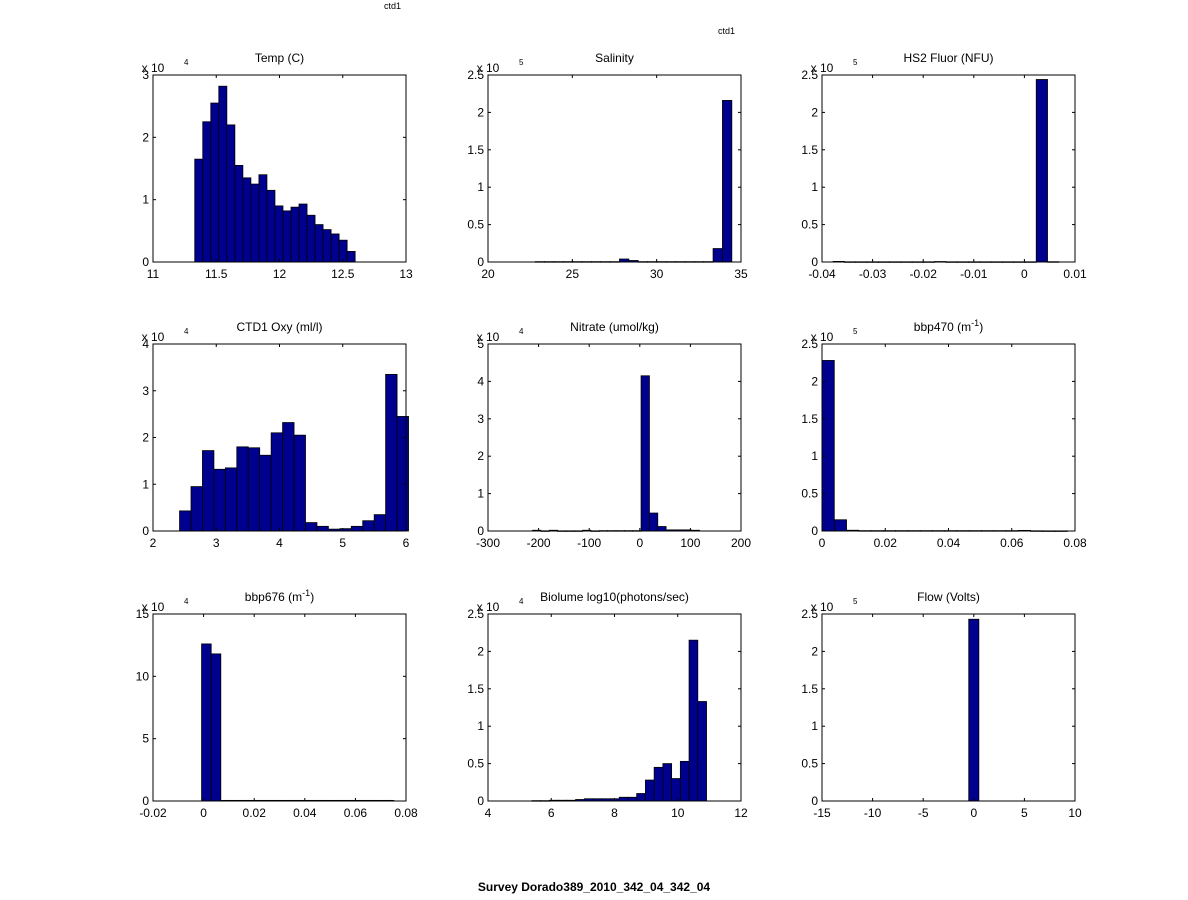 This screenshot has width=1188, height=900. Describe the element at coordinates (614, 813) in the screenshot. I see `x-tick-label: 8` at that location.